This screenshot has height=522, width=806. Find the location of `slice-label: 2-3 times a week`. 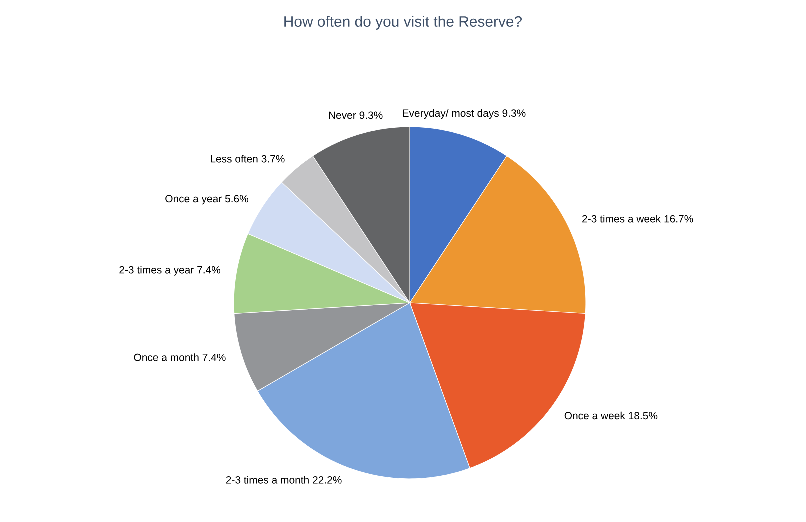

slice-label: 2-3 times a week is located at coordinates (622, 219).